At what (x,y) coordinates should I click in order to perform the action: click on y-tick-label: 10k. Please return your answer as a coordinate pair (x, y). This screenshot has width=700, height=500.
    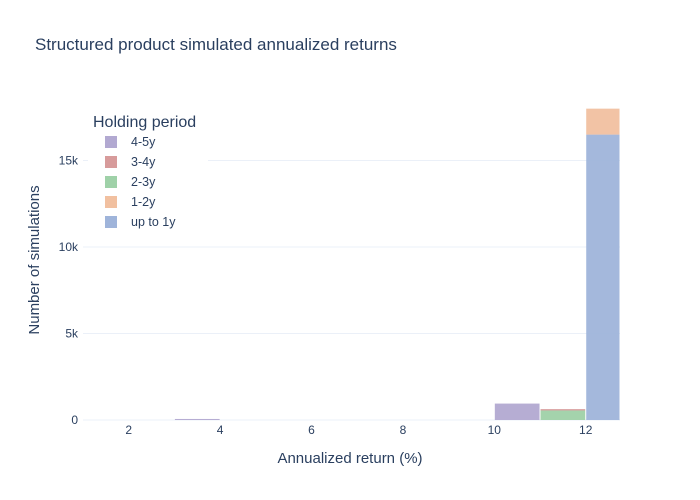
    Looking at the image, I should click on (69, 247).